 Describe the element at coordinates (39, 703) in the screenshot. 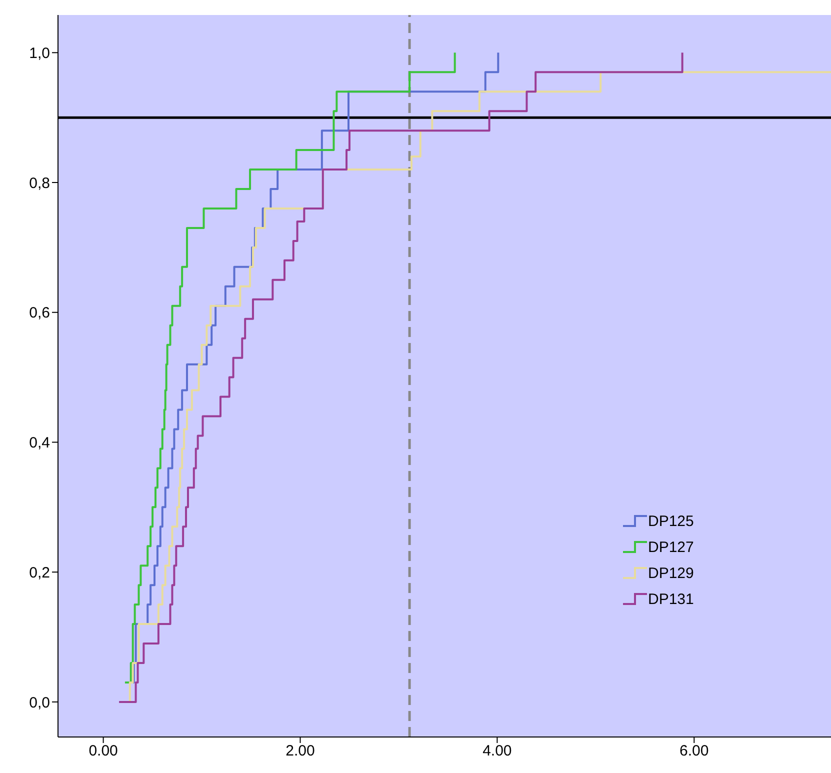

I see `y-tick-label: 0,0` at that location.